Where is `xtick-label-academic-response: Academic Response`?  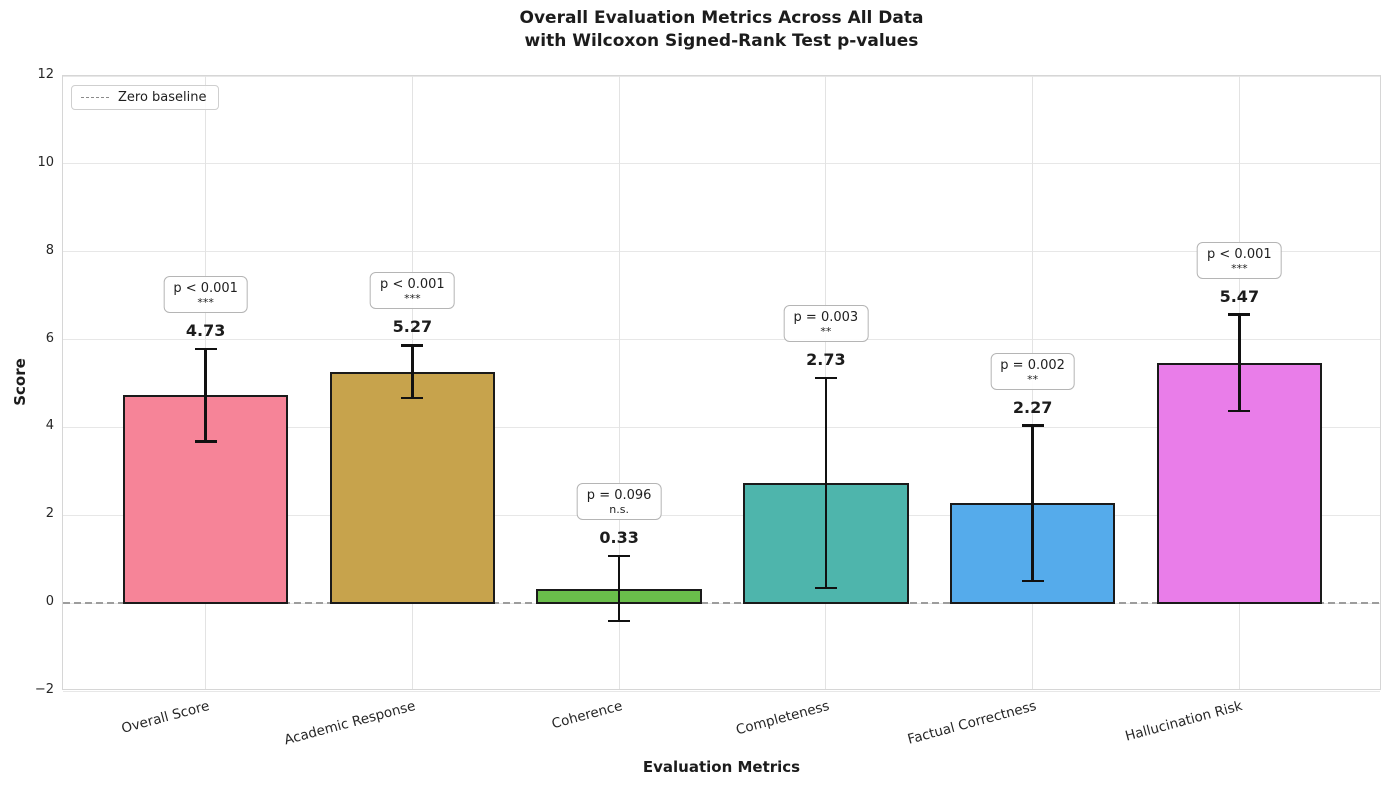
xtick-label-academic-response: Academic Response is located at coordinates (350, 723).